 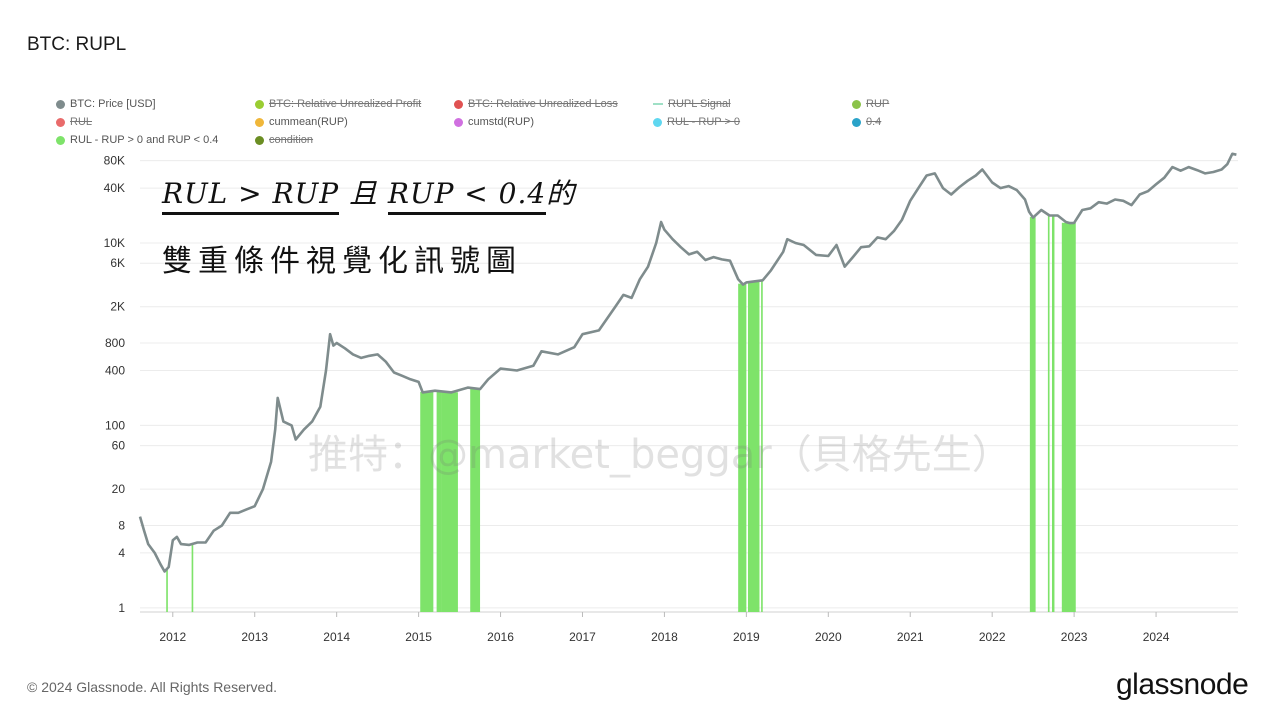 What do you see at coordinates (746, 637) in the screenshot?
I see `x-tick-label: 2019` at bounding box center [746, 637].